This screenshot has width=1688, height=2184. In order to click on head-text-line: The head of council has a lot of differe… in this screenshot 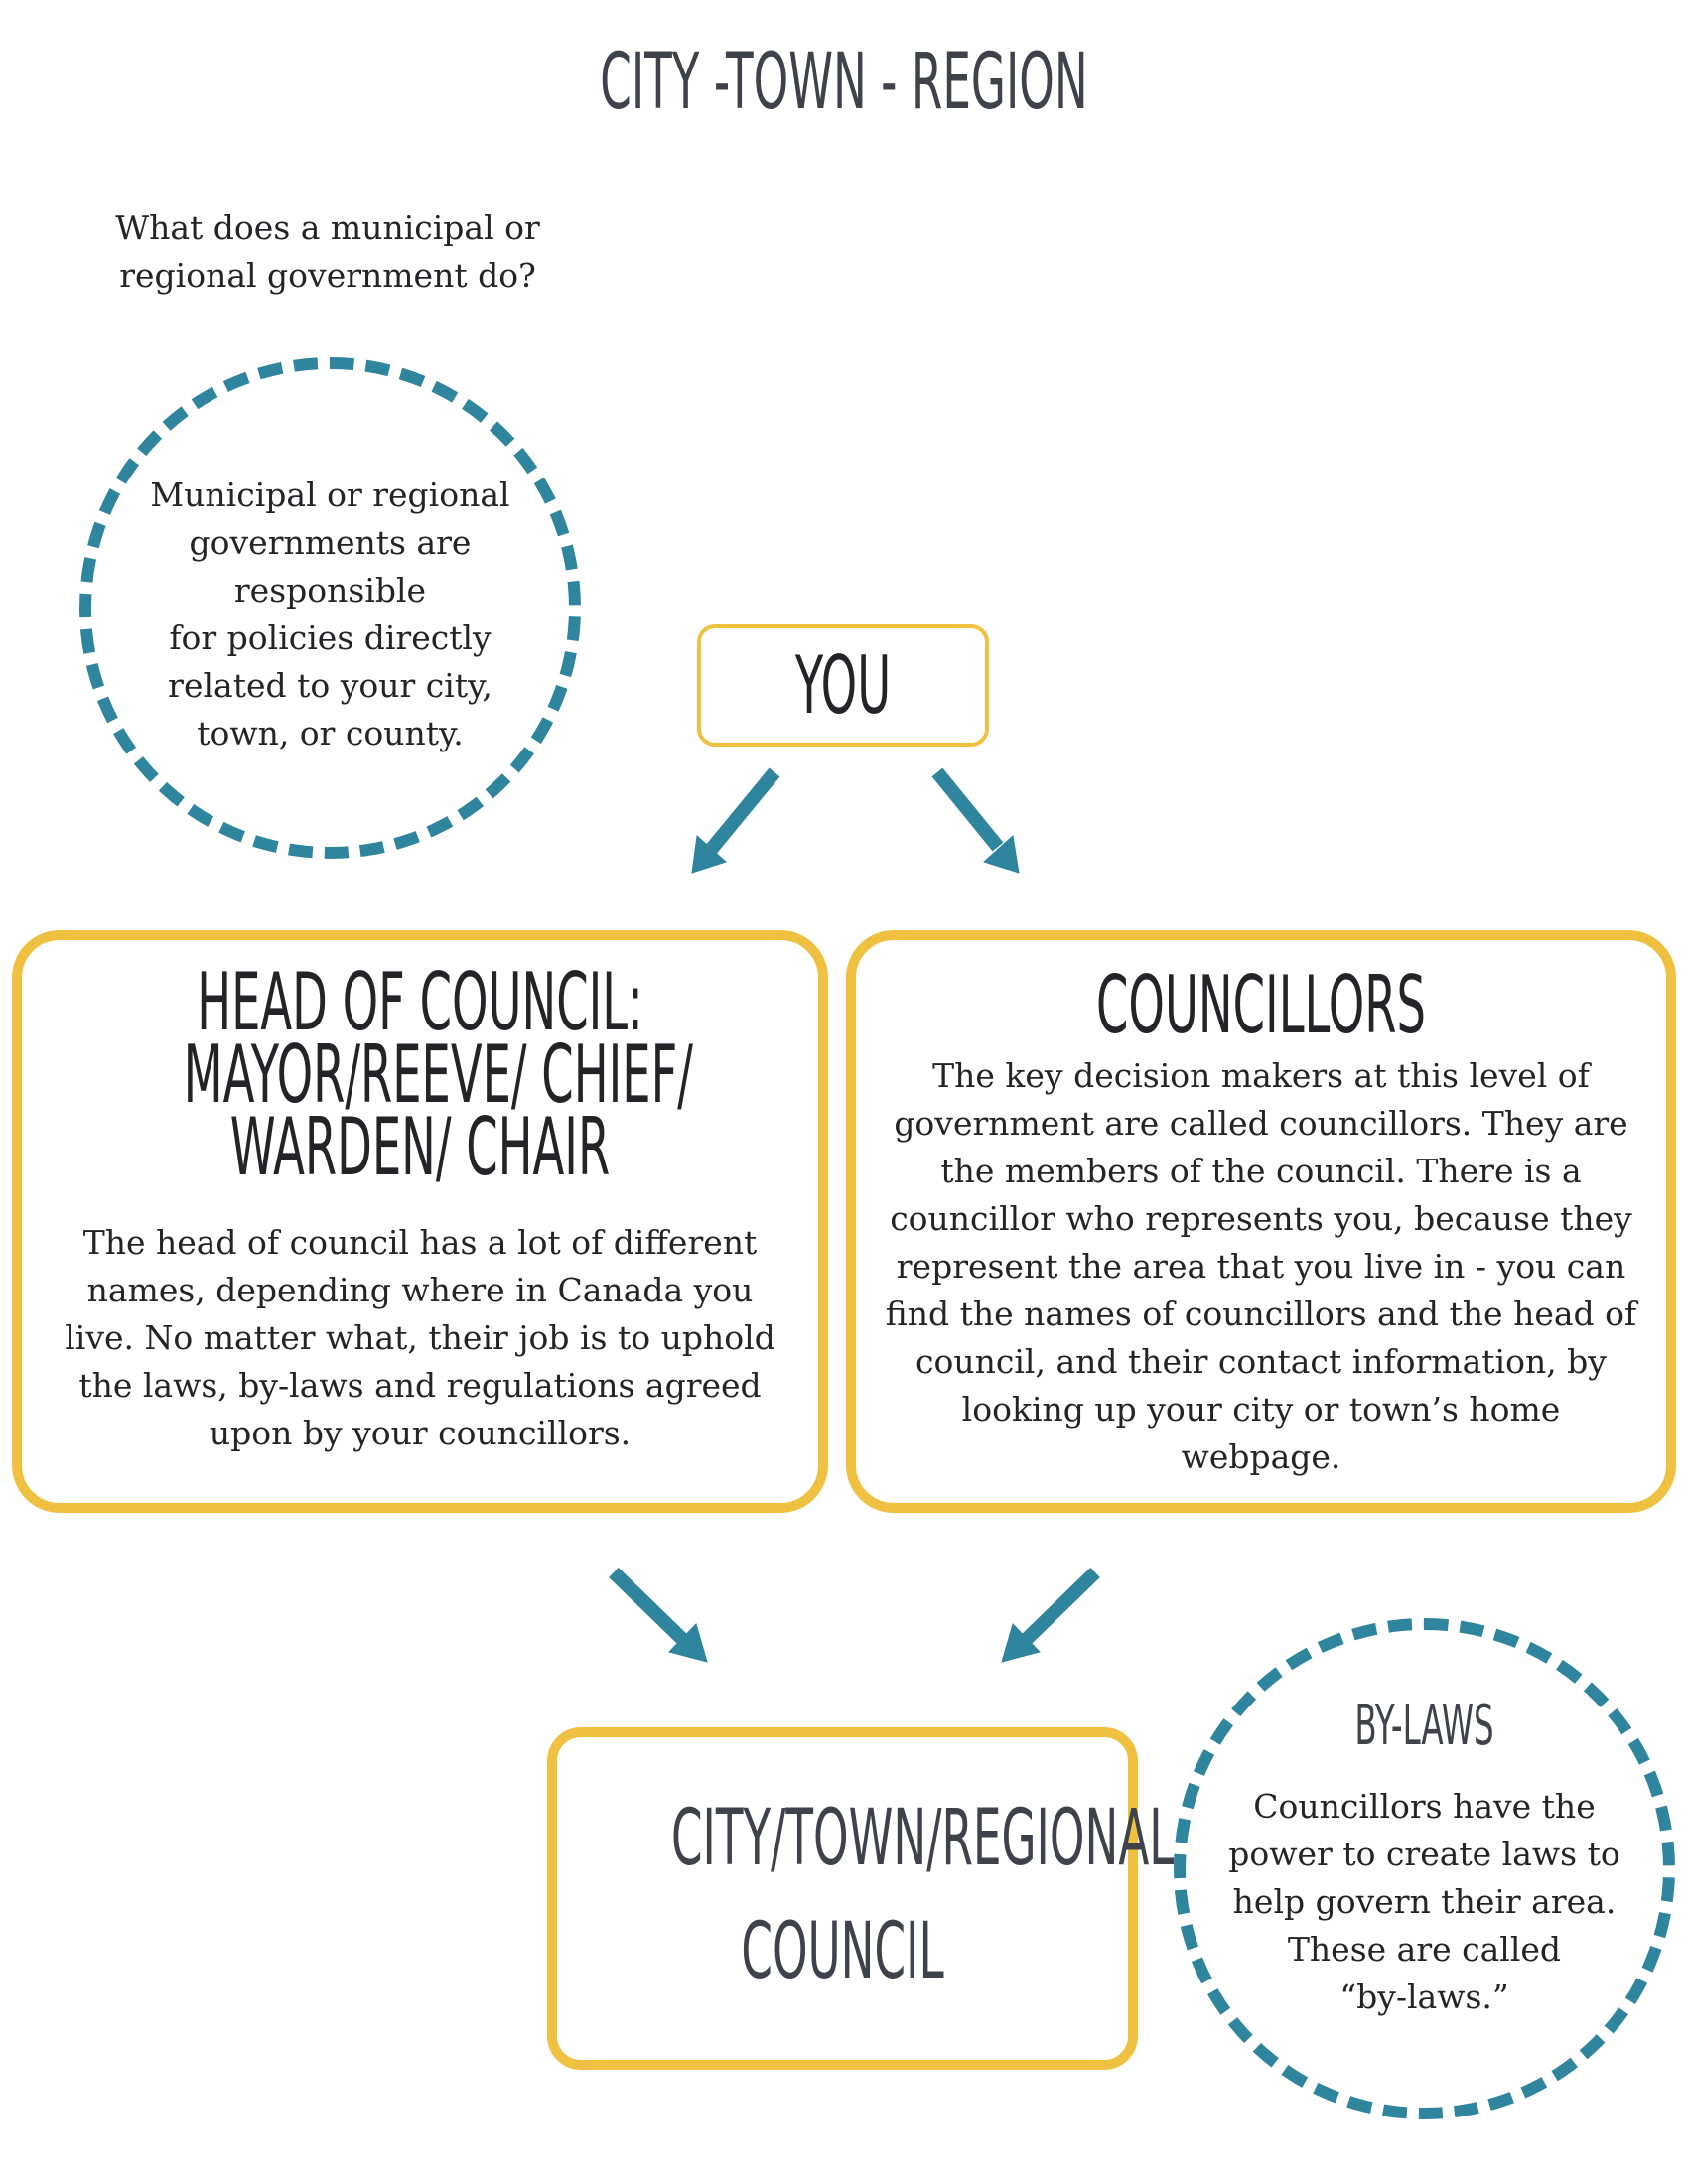, I will do `click(420, 1242)`.